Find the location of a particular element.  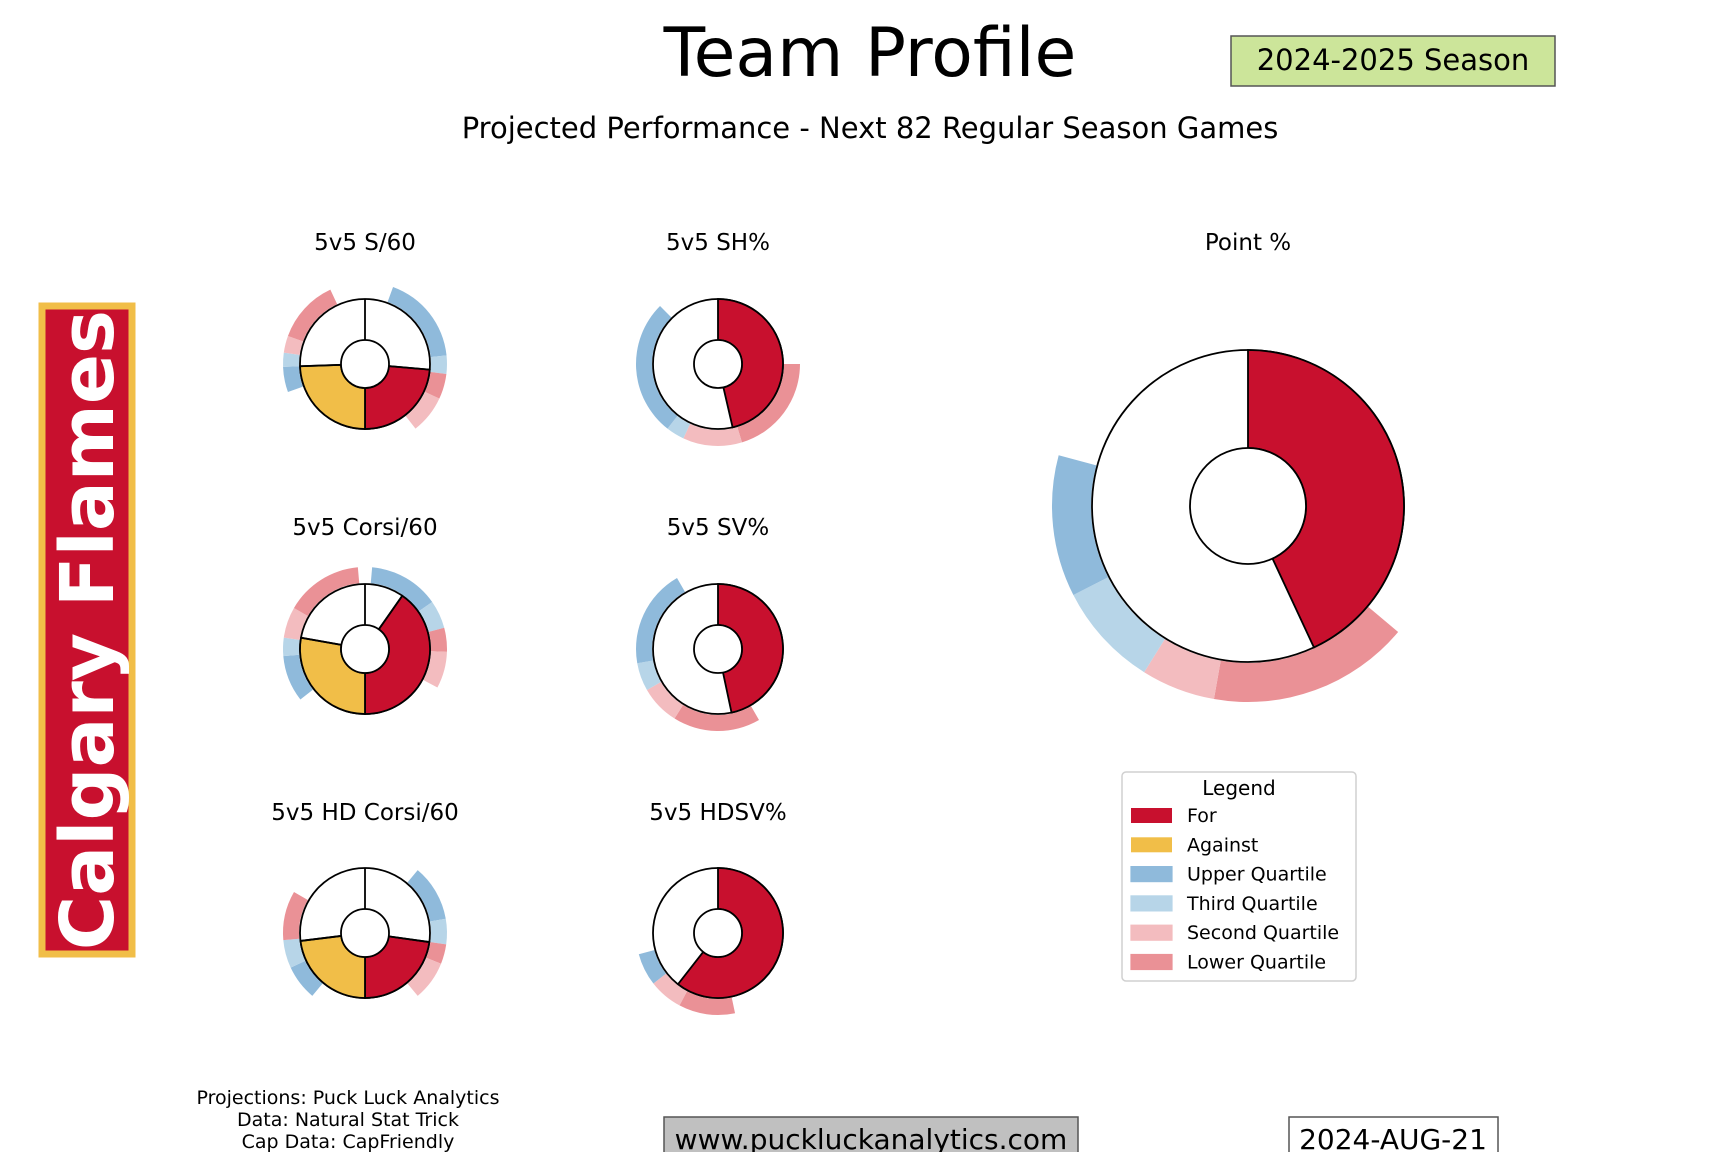

legend-label: Lower Quartile is located at coordinates (1256, 963).